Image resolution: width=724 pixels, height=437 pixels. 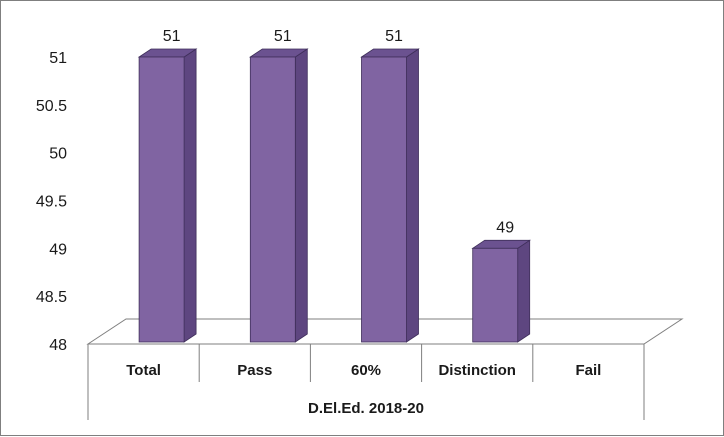 I want to click on y-tick-label: 50.5, so click(x=51, y=106).